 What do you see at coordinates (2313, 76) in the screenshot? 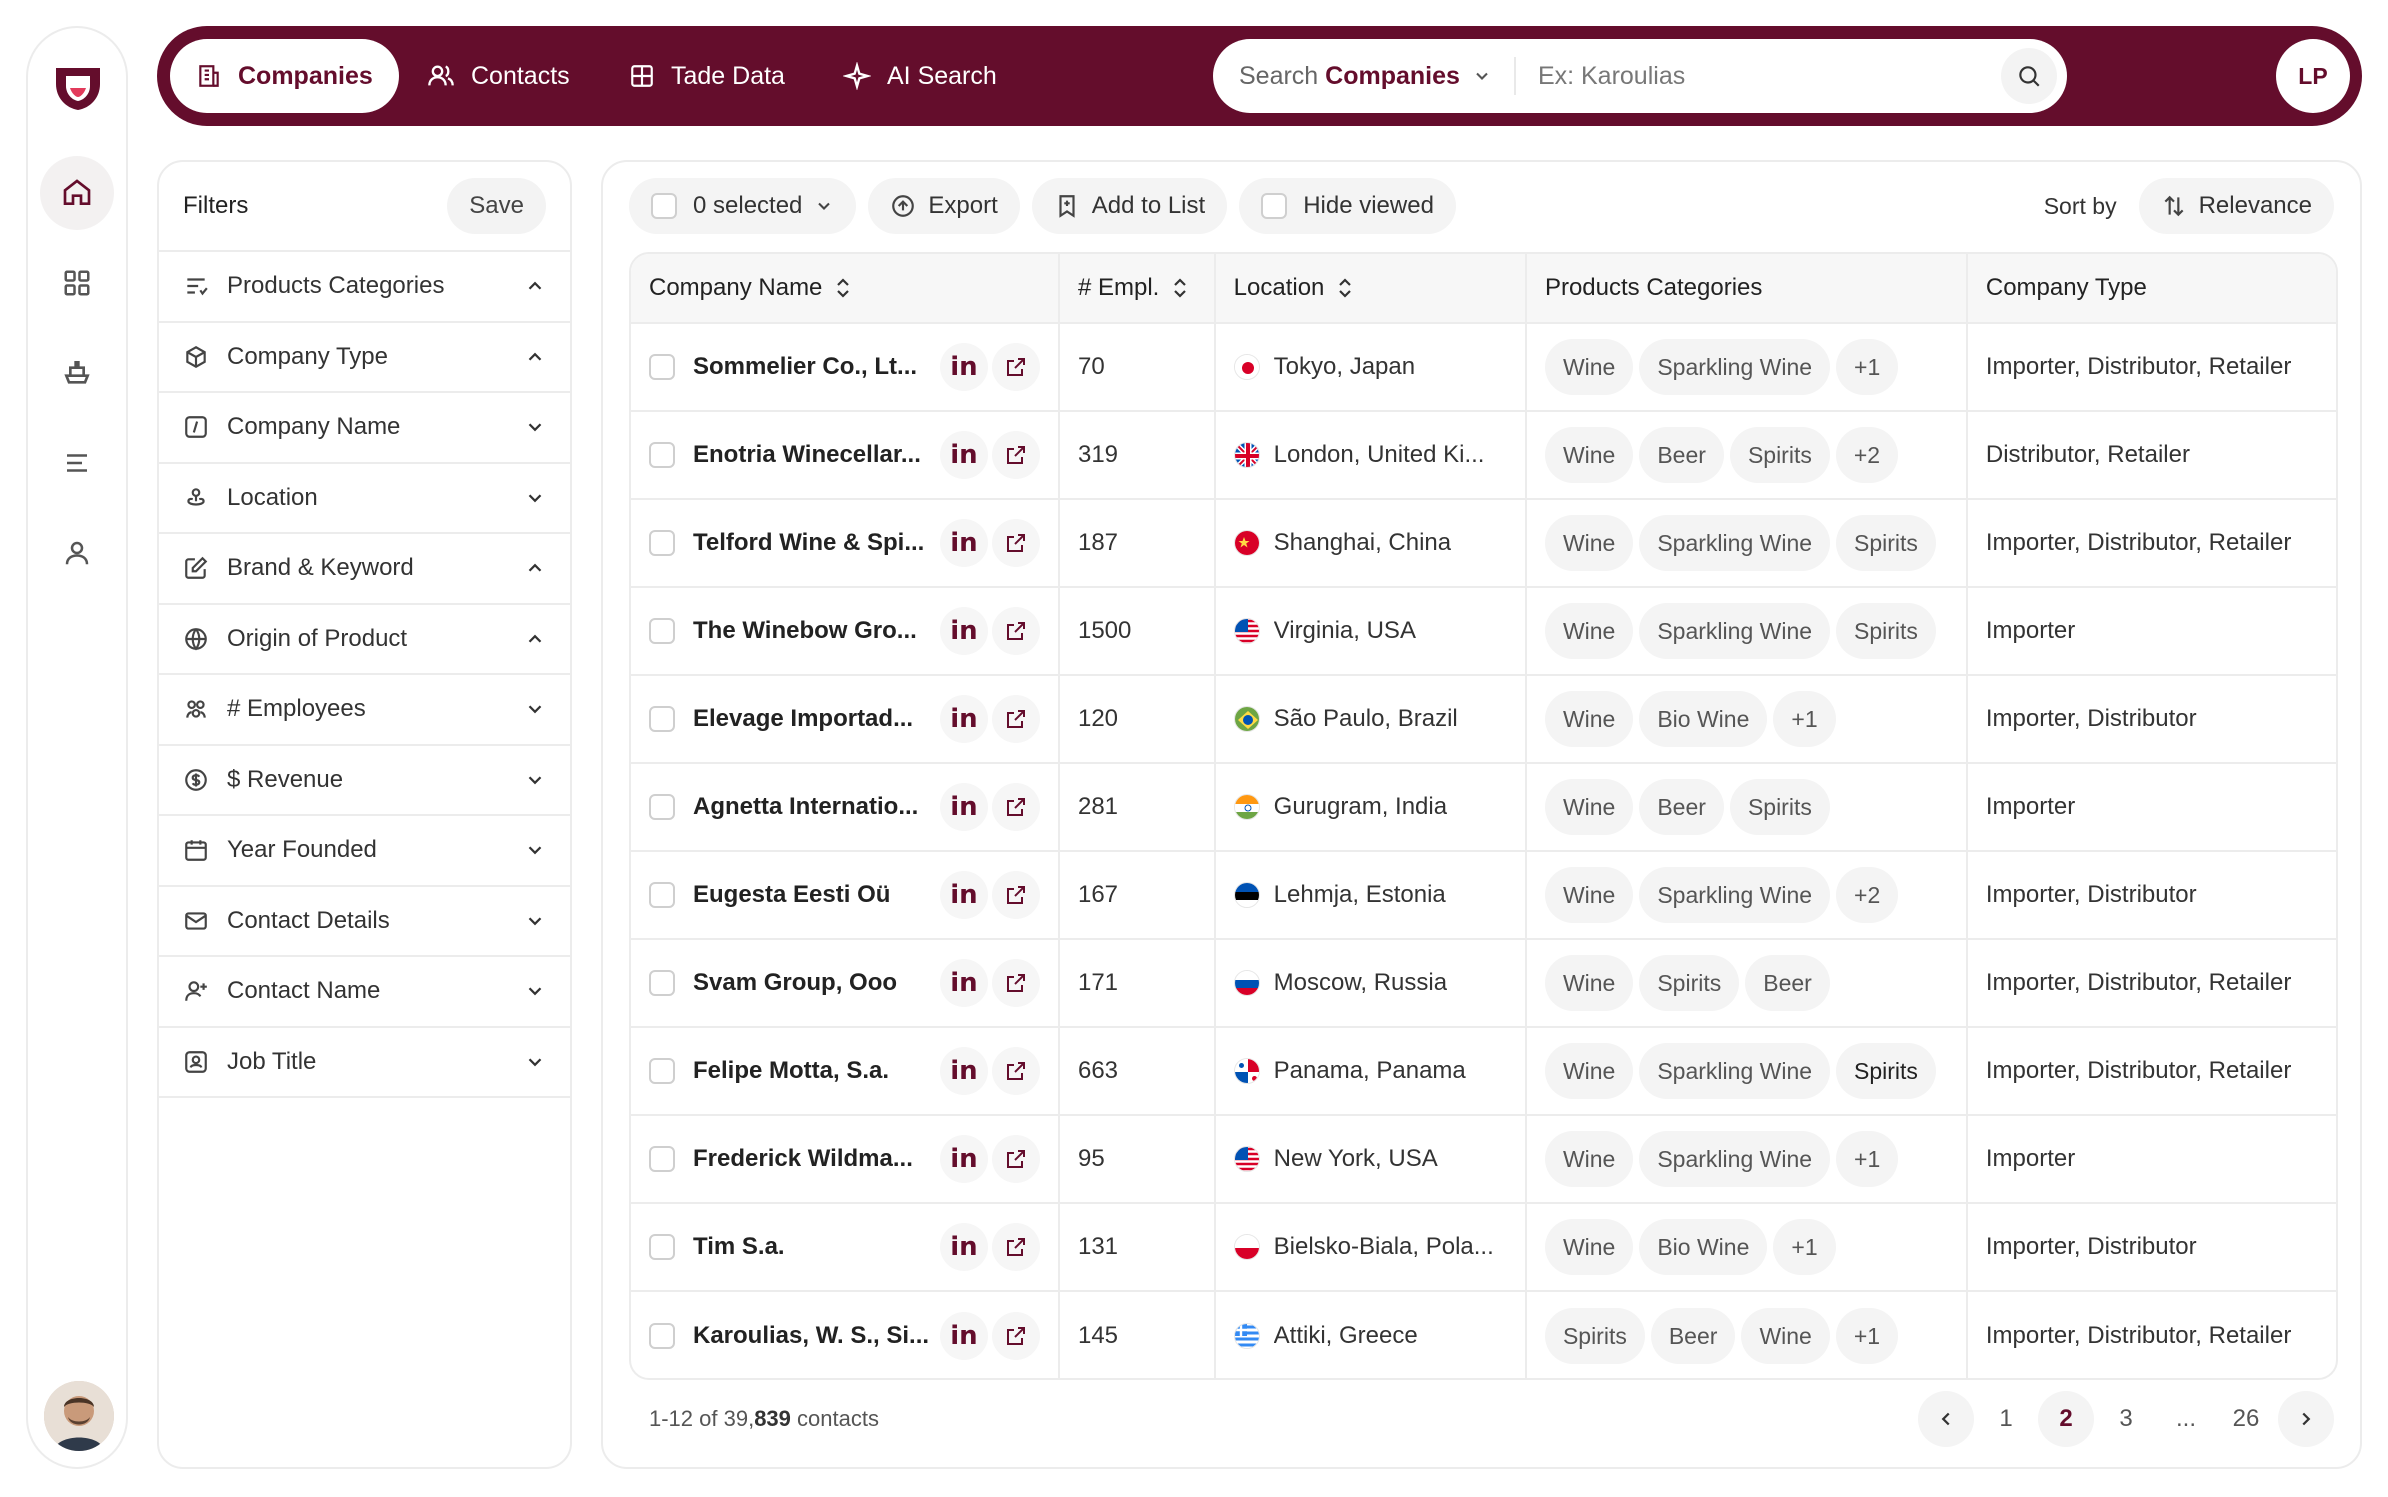
I see `user-menu-button: LP` at bounding box center [2313, 76].